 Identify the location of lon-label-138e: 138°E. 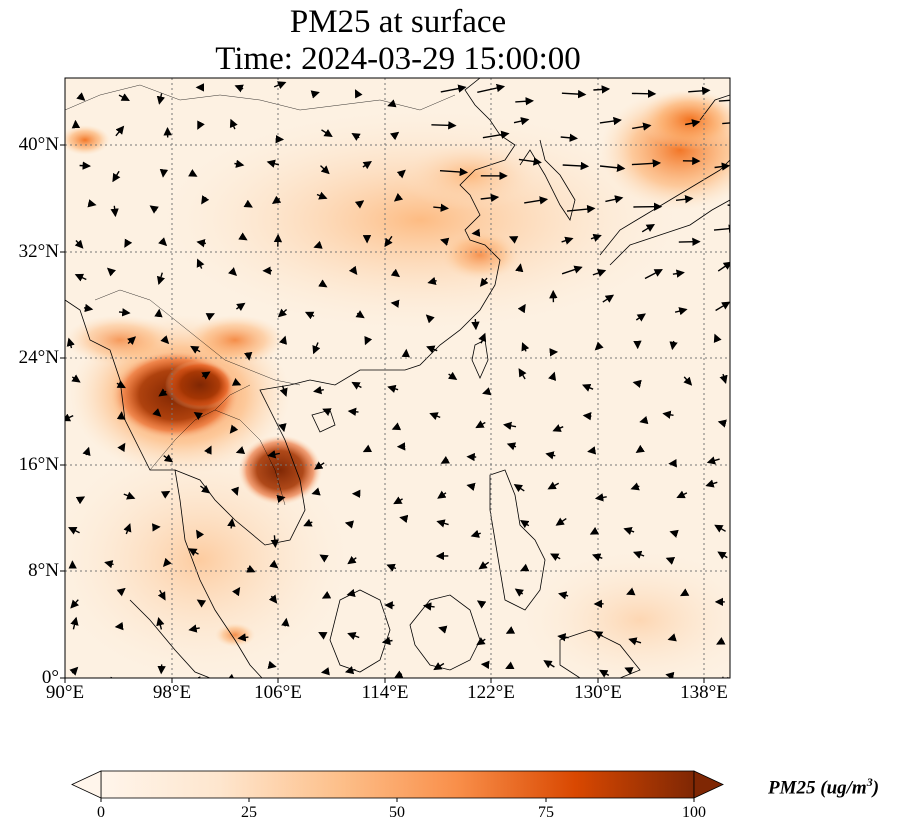
(704, 692).